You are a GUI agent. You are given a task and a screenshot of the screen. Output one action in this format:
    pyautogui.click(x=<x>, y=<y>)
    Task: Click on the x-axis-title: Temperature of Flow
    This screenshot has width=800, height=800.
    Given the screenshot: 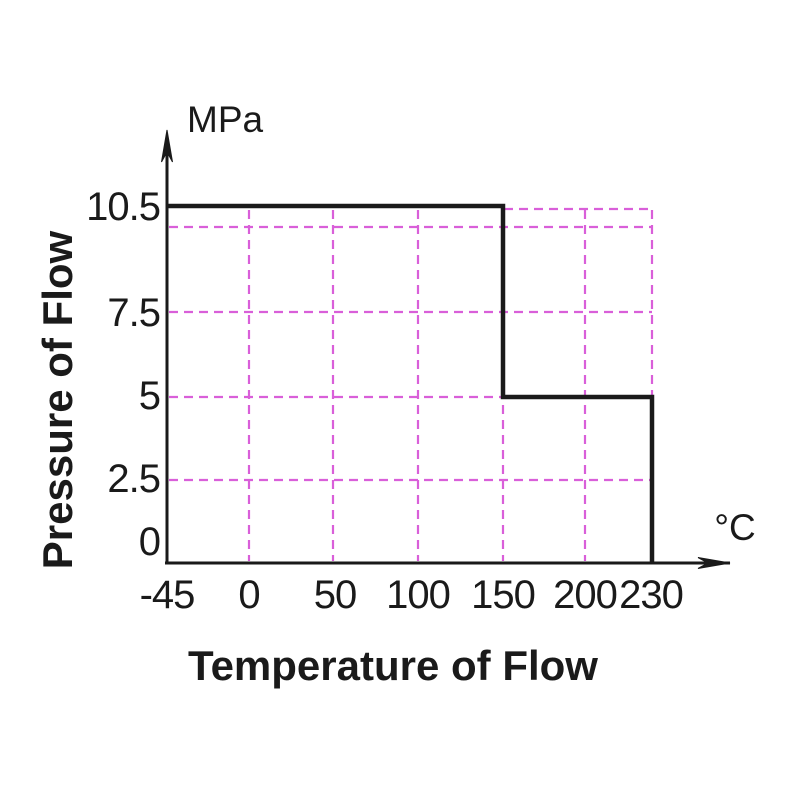 What is the action you would take?
    pyautogui.click(x=393, y=665)
    